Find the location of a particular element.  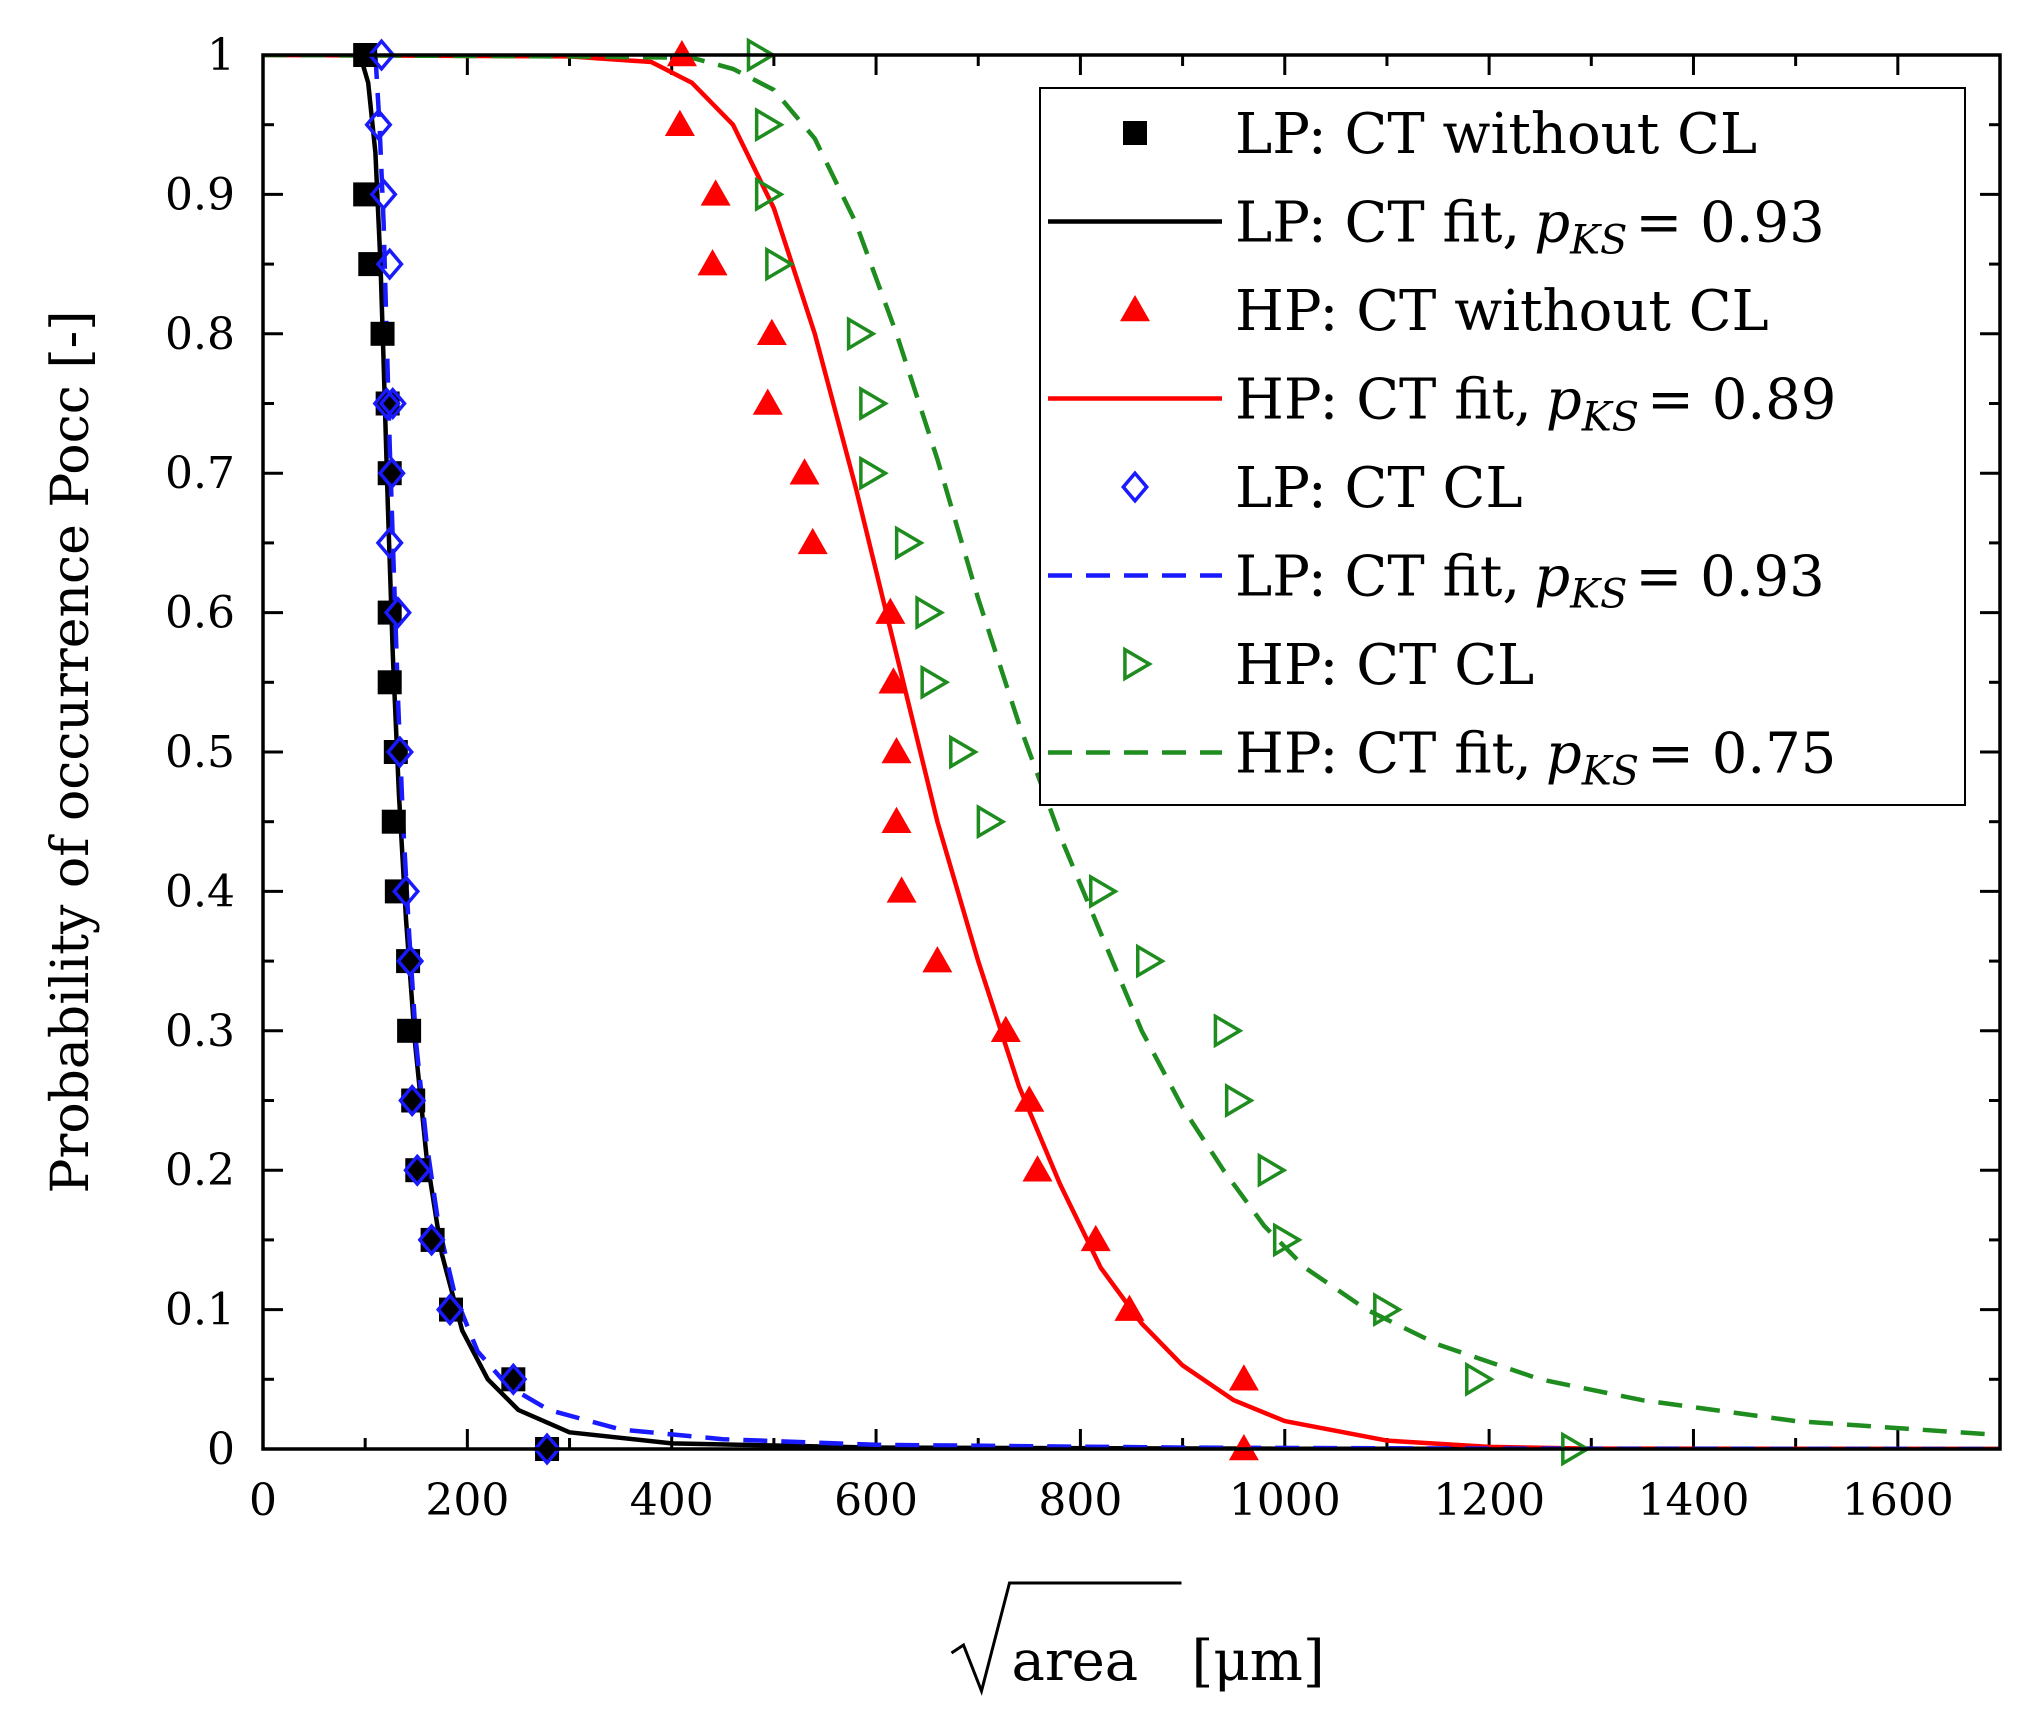

x-axis-label: area [μm] is located at coordinates (1137, 1638).